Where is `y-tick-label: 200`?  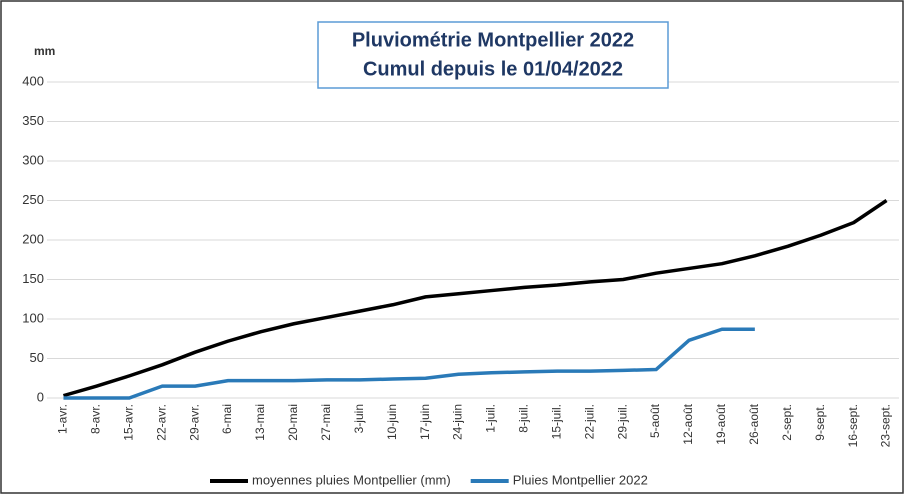
y-tick-label: 200 is located at coordinates (33, 238).